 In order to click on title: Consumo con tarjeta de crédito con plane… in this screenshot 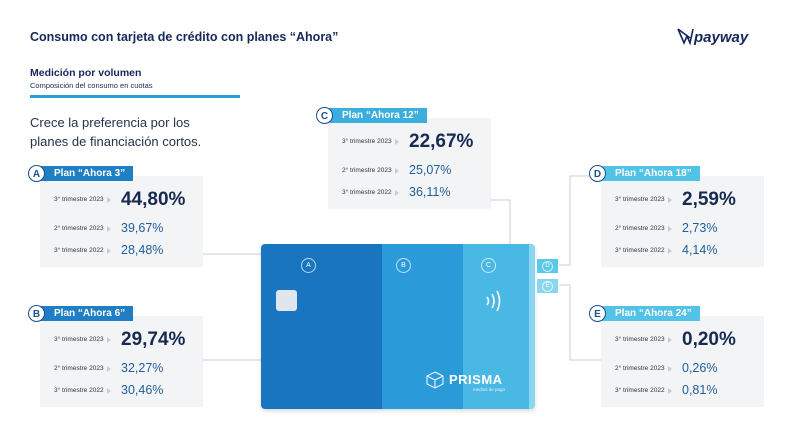, I will do `click(184, 37)`.